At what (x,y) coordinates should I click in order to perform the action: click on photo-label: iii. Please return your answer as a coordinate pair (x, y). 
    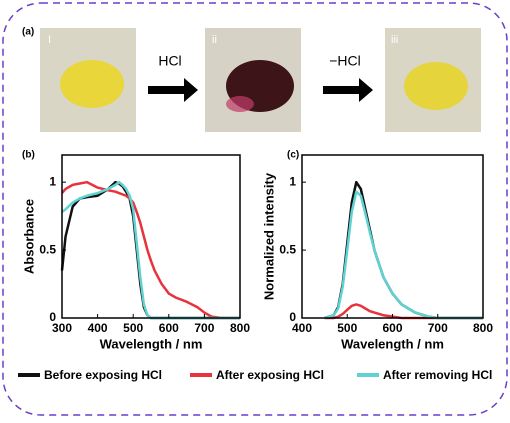
    Looking at the image, I should click on (394, 40).